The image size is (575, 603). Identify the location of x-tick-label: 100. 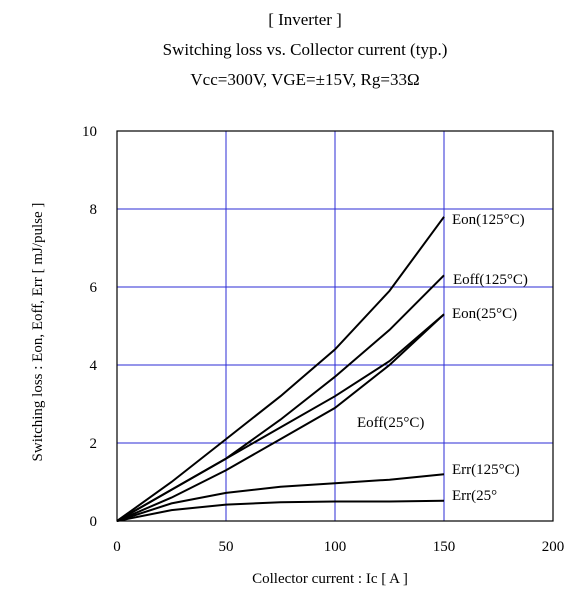
(335, 547).